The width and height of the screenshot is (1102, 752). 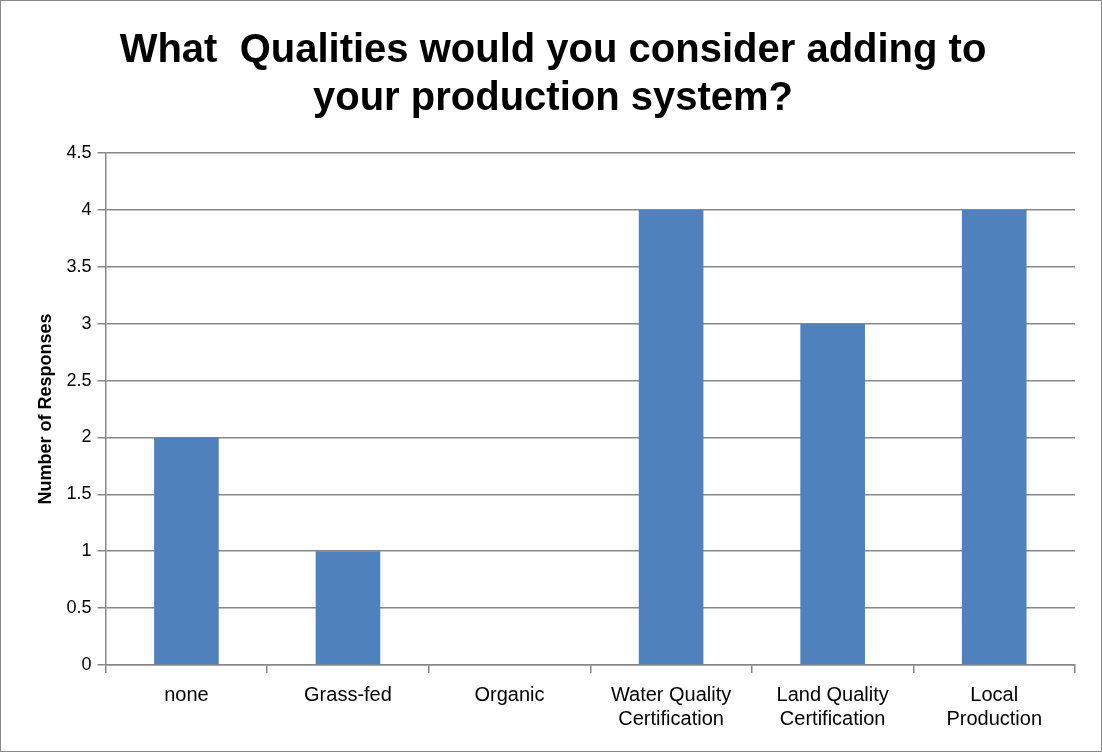 I want to click on y-tick-label: 2, so click(x=86, y=436).